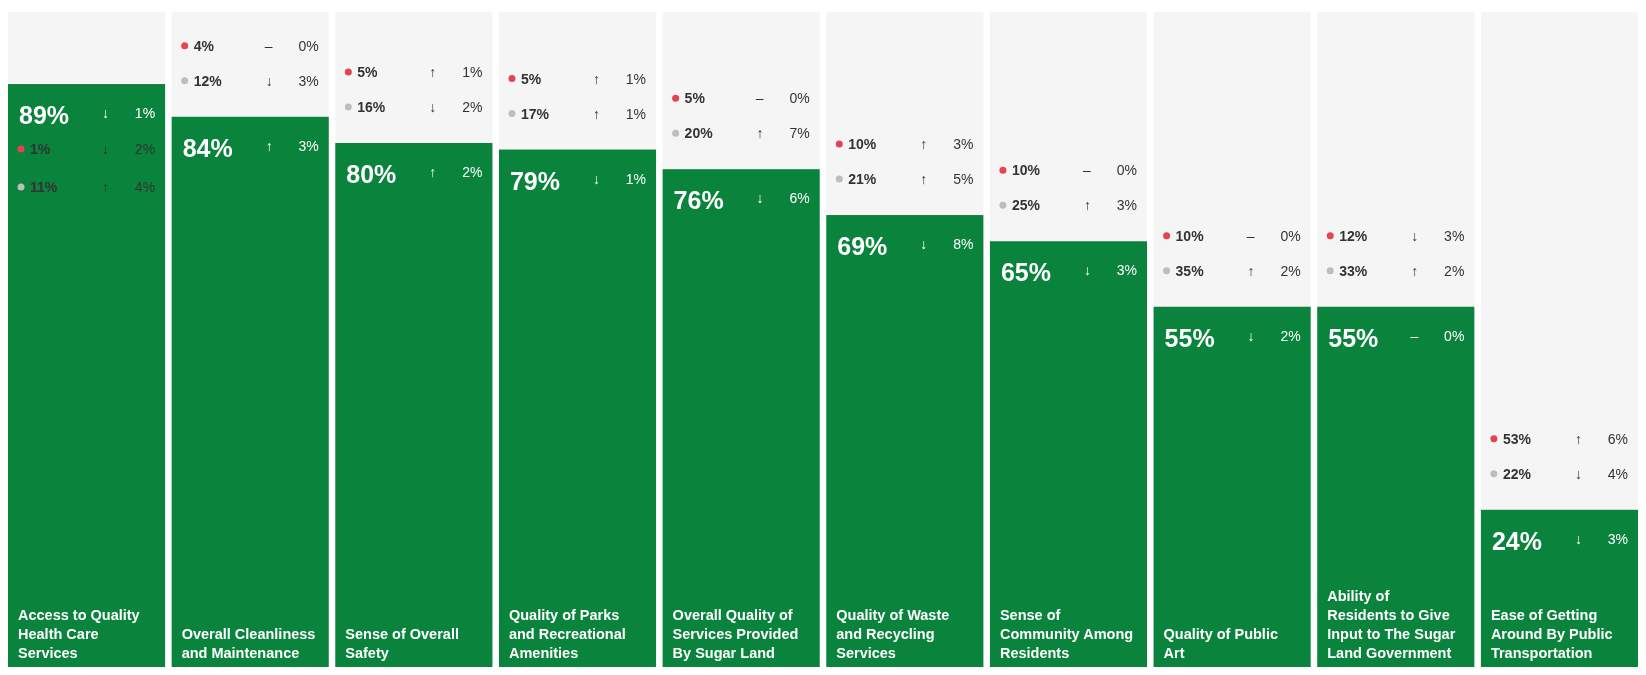  Describe the element at coordinates (947, 244) in the screenshot. I see `annotation: ↓ 8%` at that location.